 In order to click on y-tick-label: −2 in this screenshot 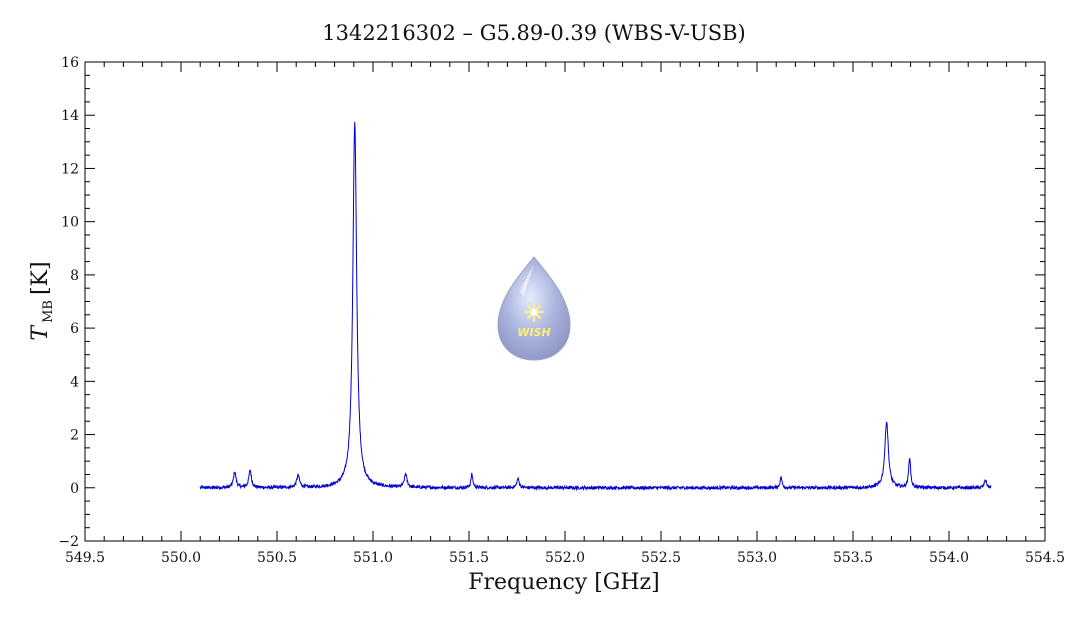, I will do `click(68, 542)`.